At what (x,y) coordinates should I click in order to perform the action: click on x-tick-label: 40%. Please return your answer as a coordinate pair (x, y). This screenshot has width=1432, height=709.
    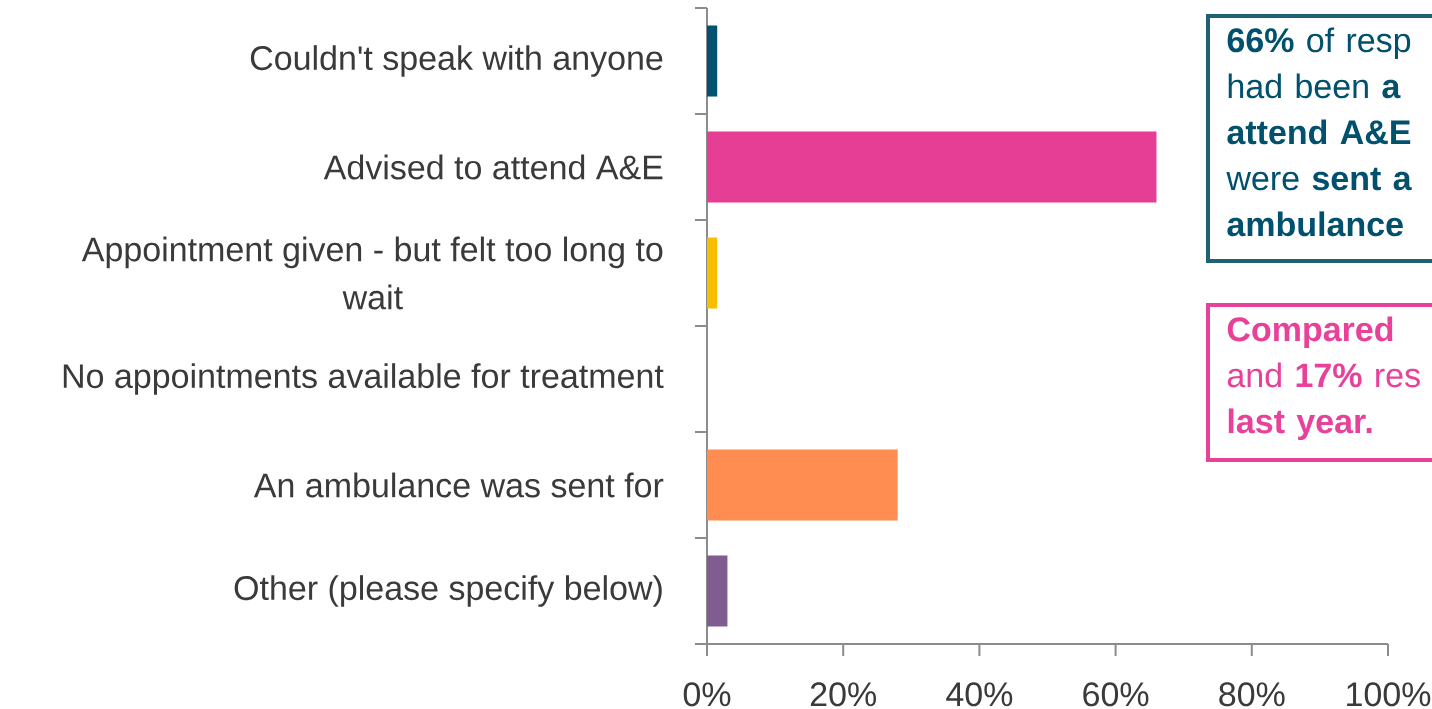
    Looking at the image, I should click on (979, 694).